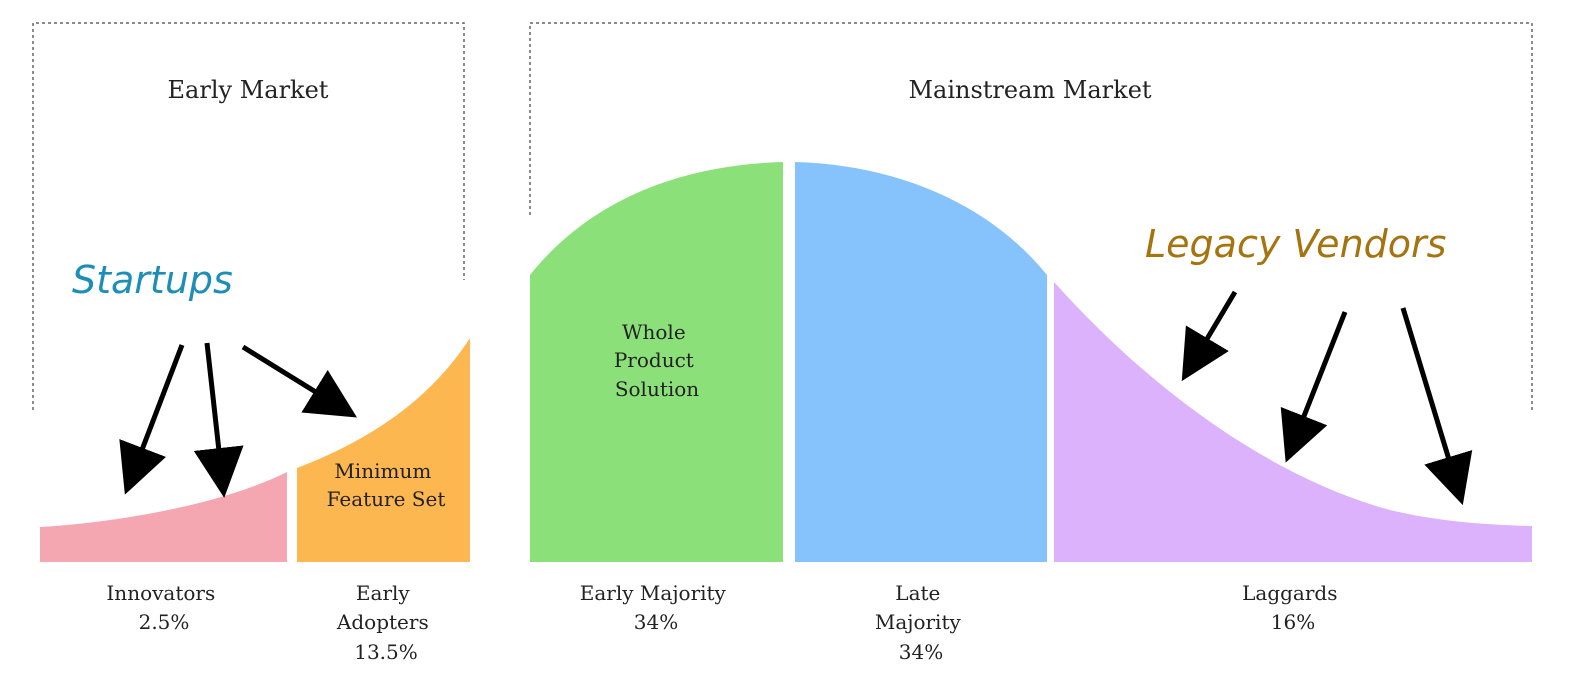 This screenshot has height=694, width=1584. Describe the element at coordinates (1293, 607) in the screenshot. I see `laggards-label: Laggards 16%` at that location.